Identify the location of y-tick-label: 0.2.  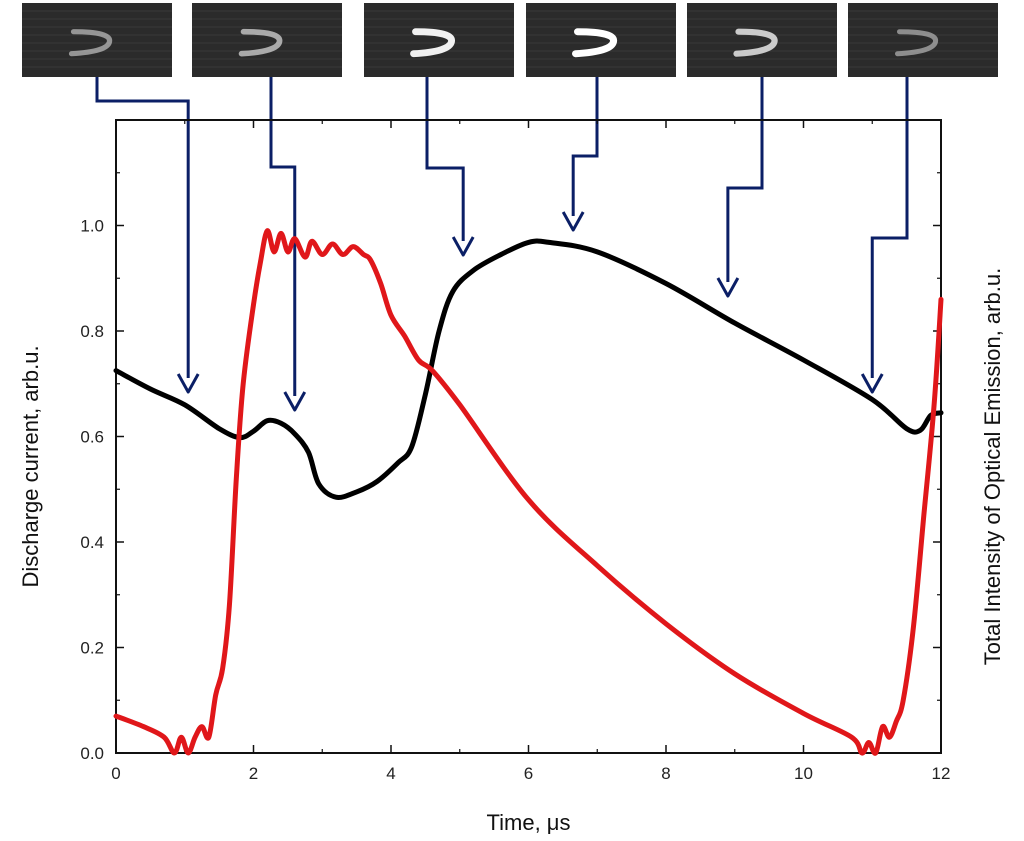
(92, 648).